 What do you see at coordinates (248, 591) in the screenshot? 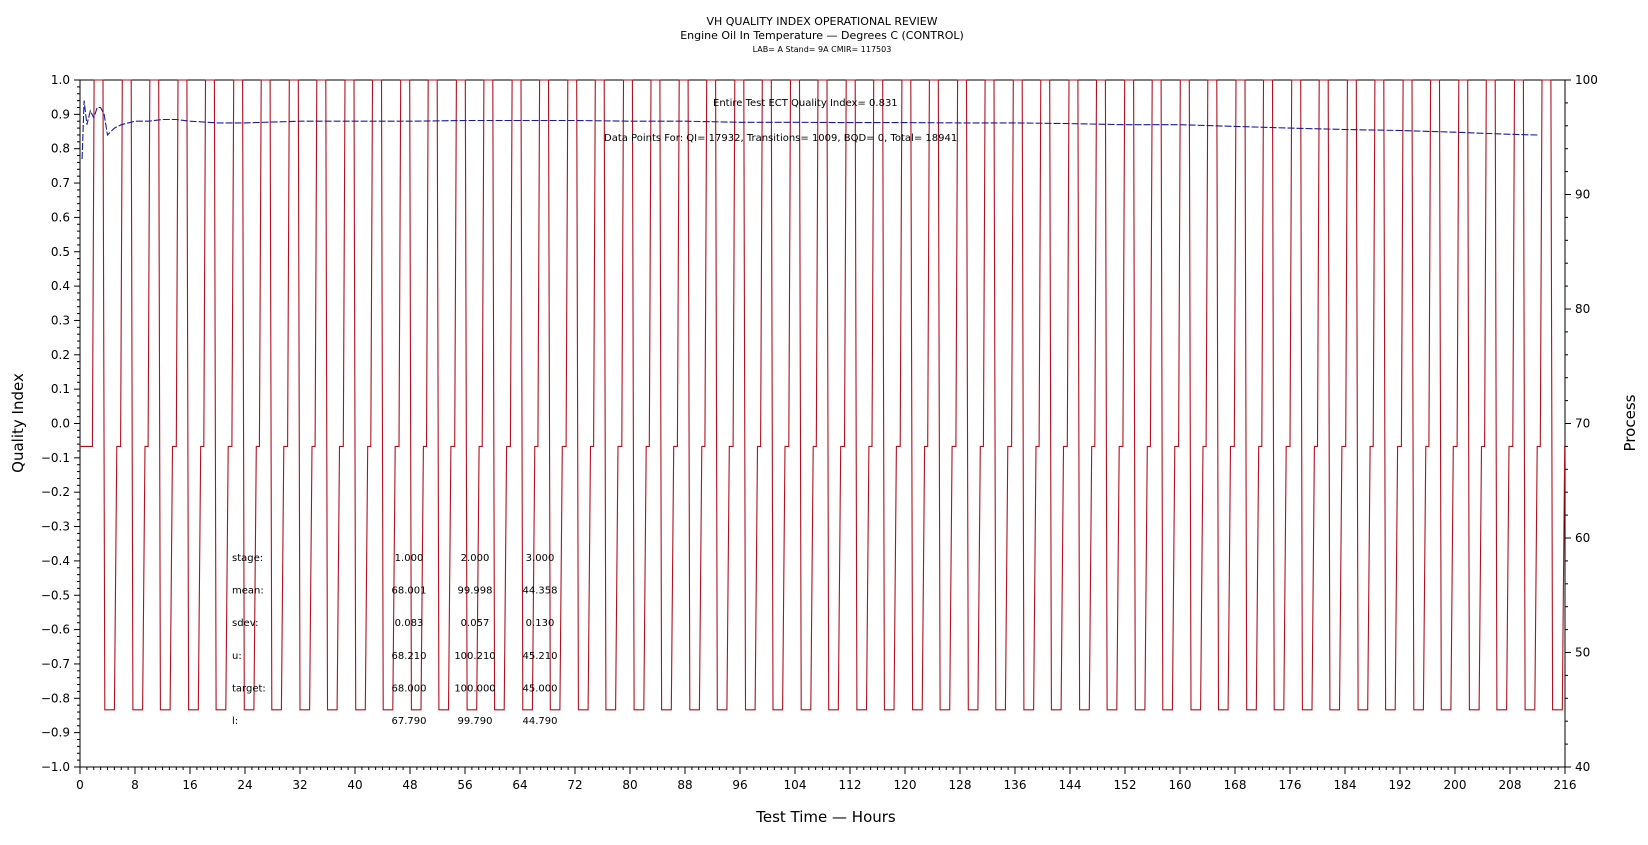
I see `stats-row-label: mean:` at bounding box center [248, 591].